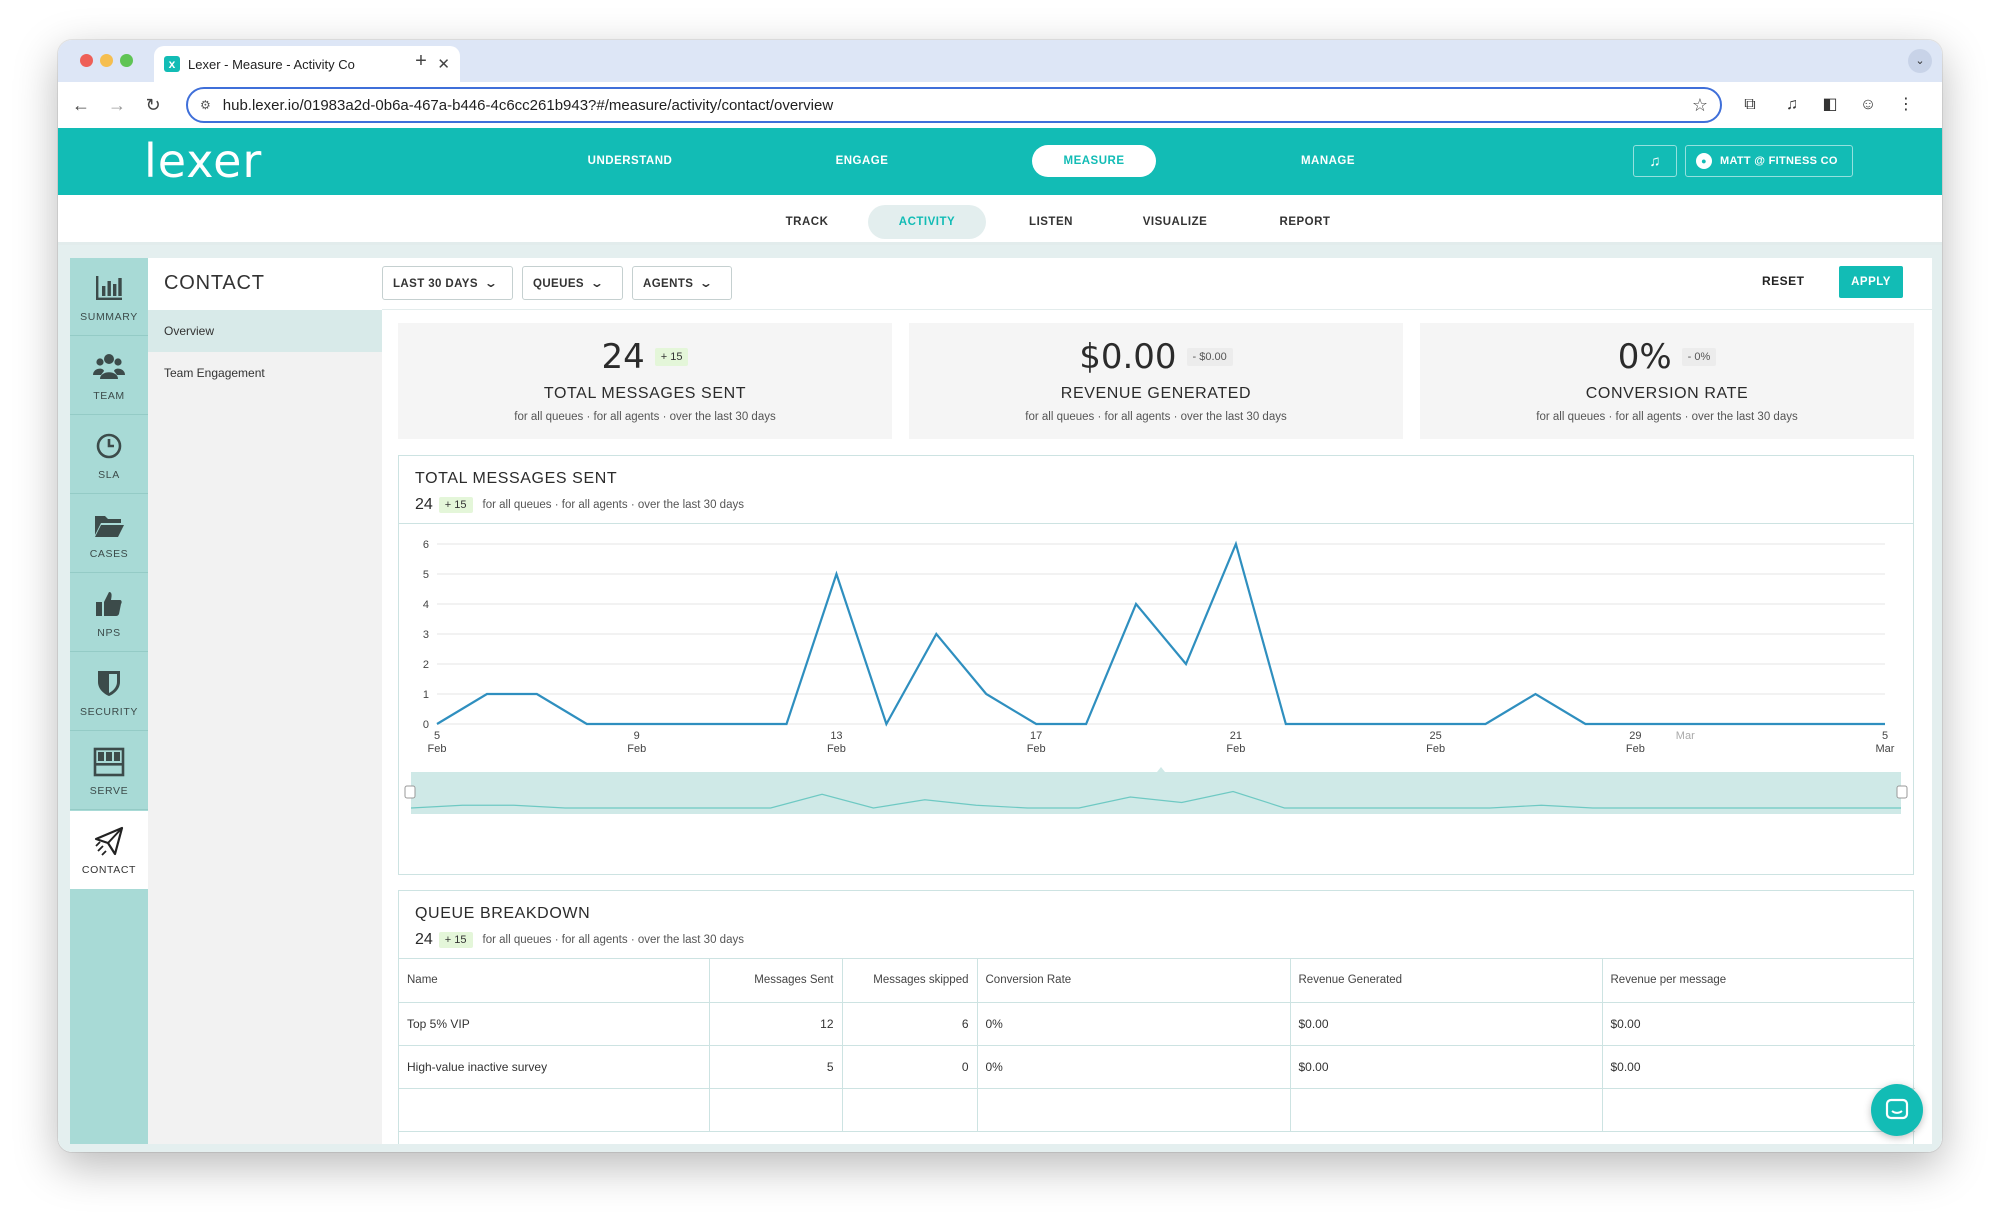 This screenshot has height=1230, width=2000. I want to click on kpi-value: 24, so click(623, 357).